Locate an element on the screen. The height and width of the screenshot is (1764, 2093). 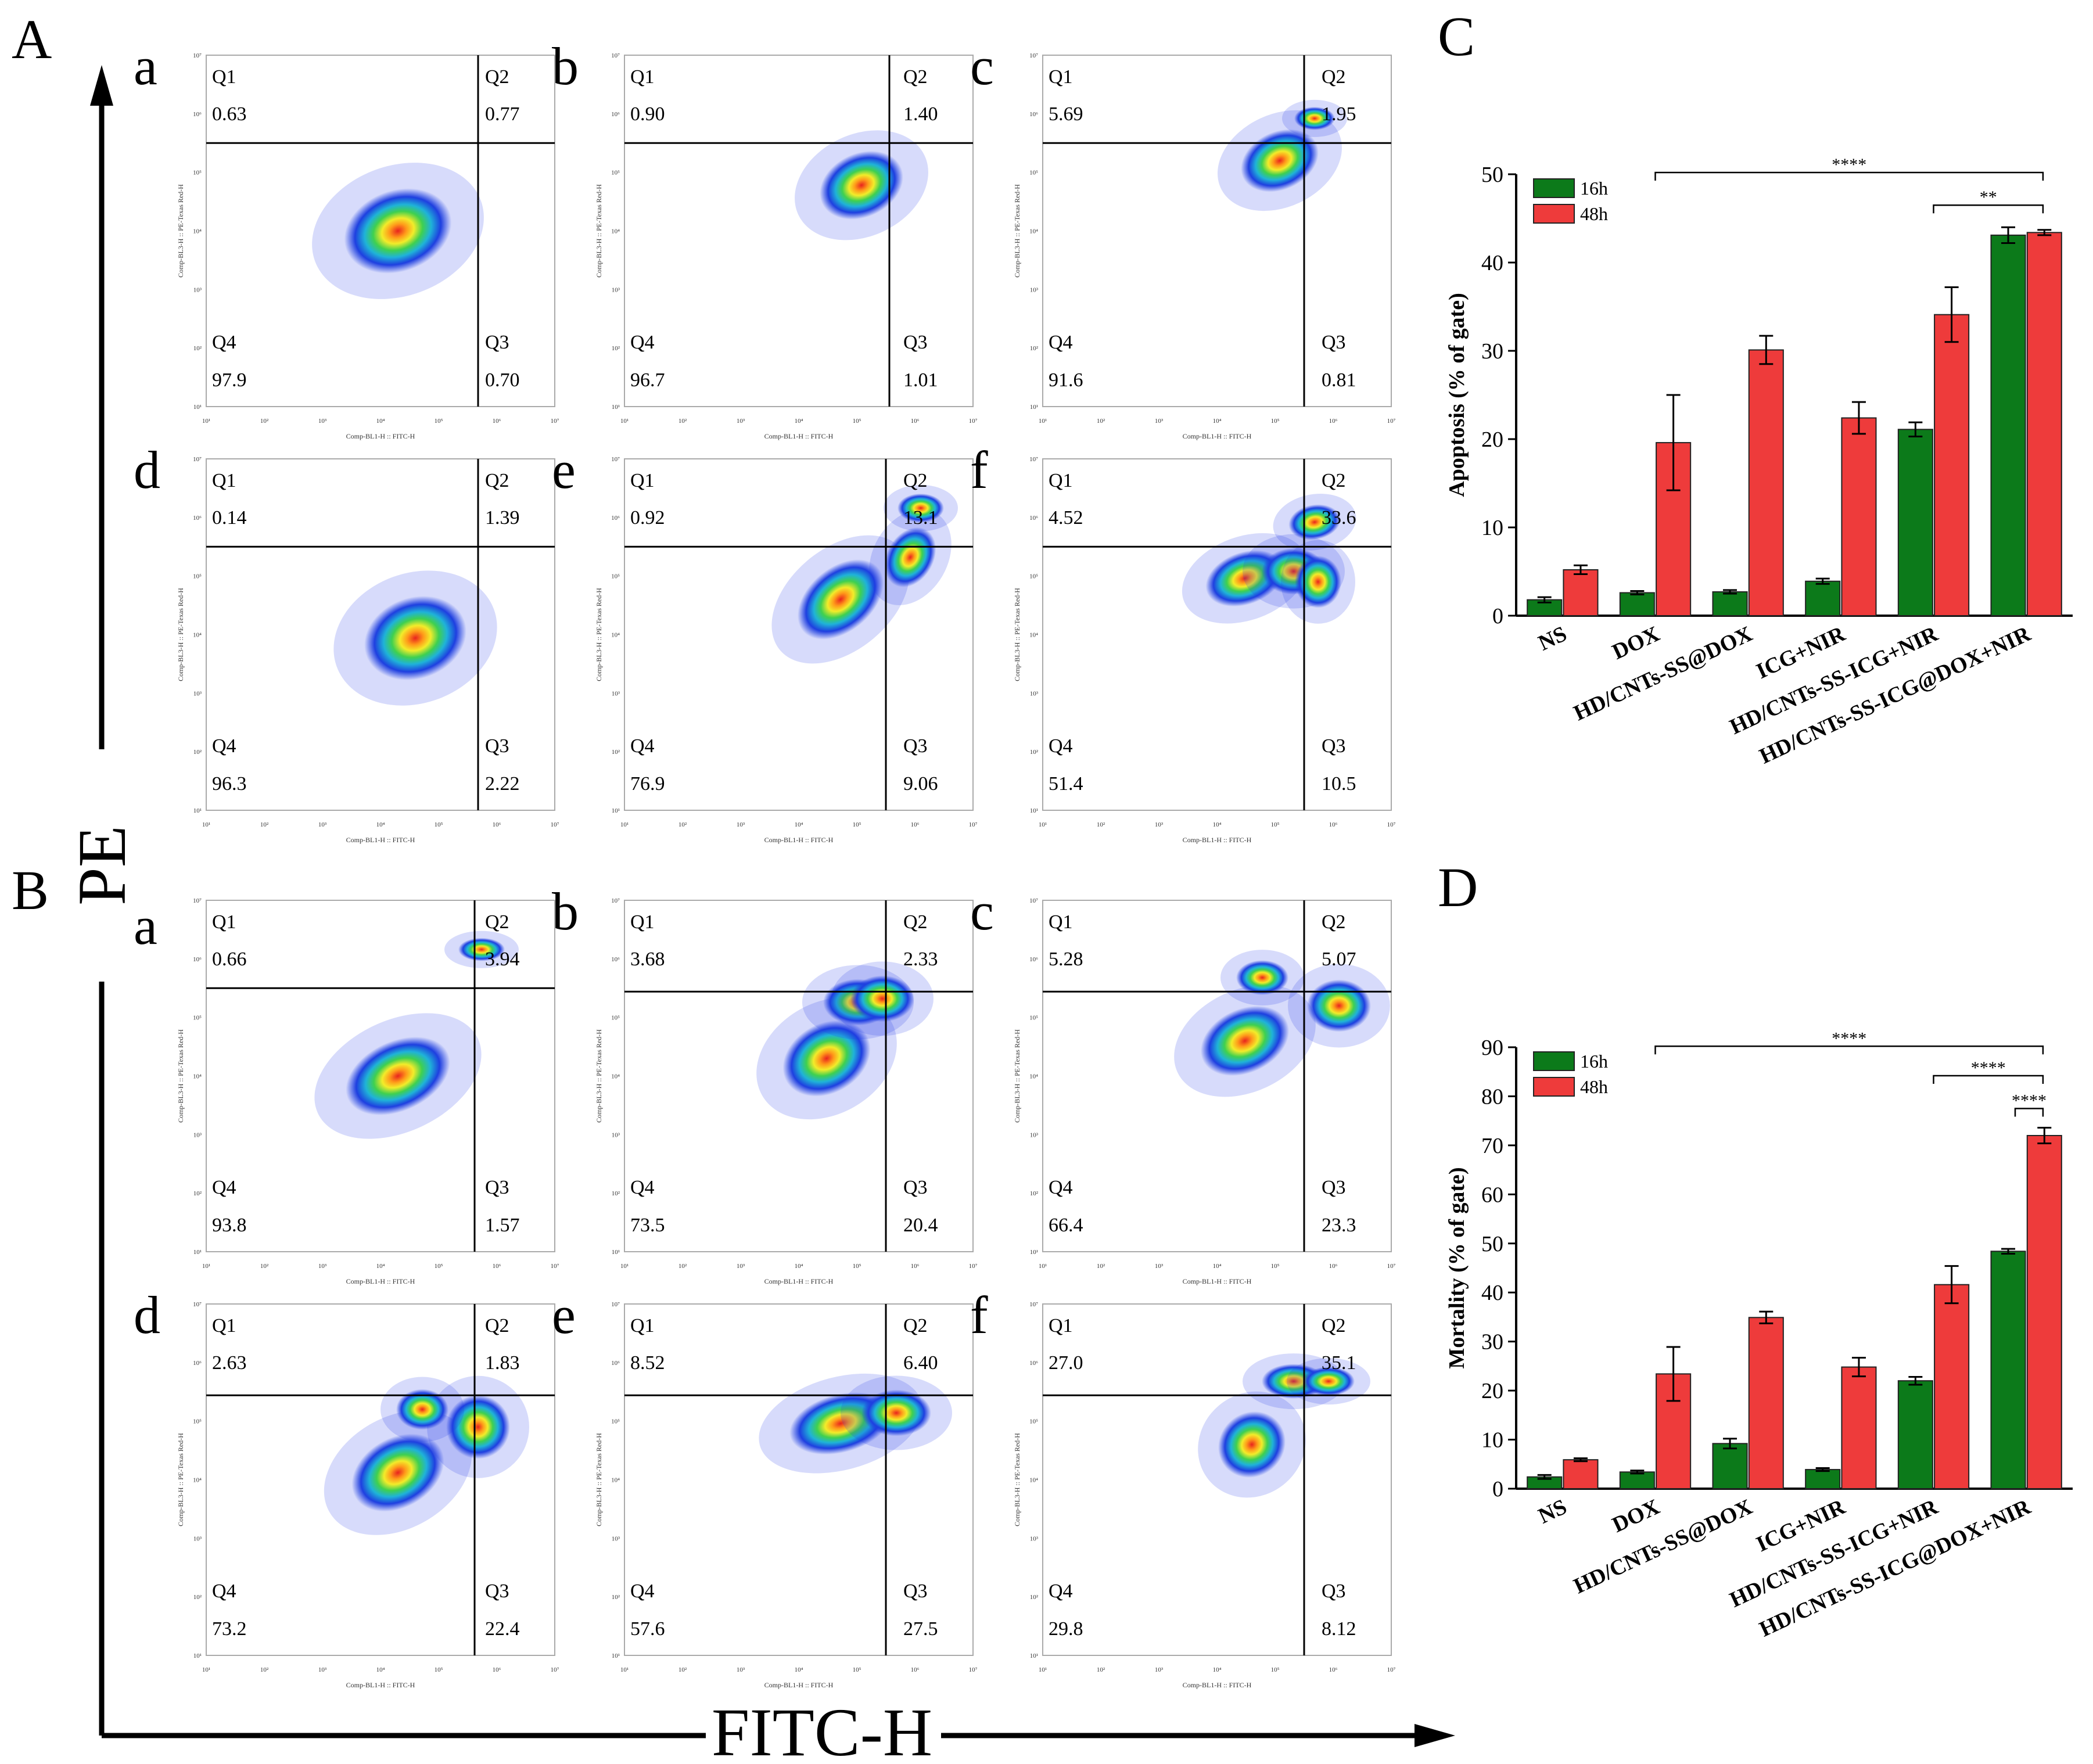
significance-label: **** is located at coordinates (1849, 1038).